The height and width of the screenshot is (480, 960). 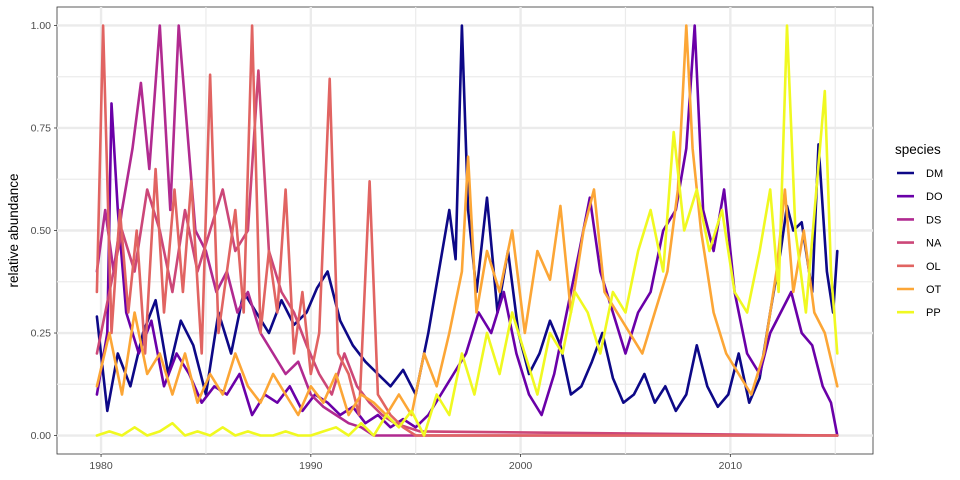 What do you see at coordinates (934, 174) in the screenshot?
I see `legend-label-dm: DM` at bounding box center [934, 174].